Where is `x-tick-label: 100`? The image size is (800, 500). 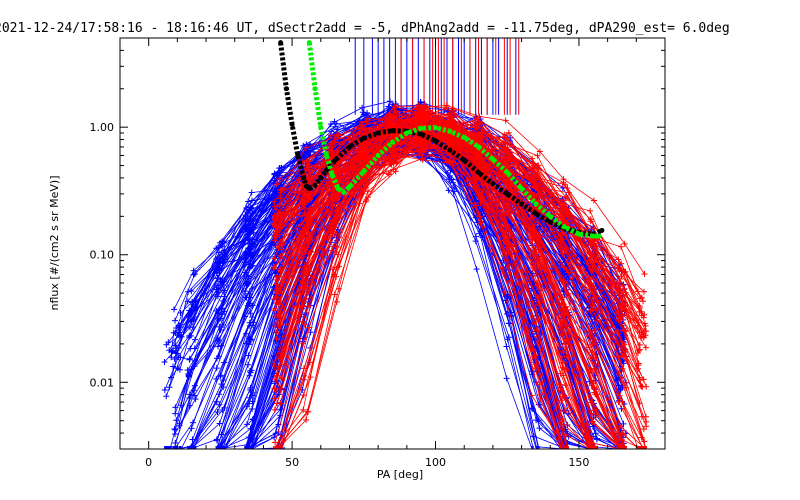
x-tick-label: 100 is located at coordinates (435, 462).